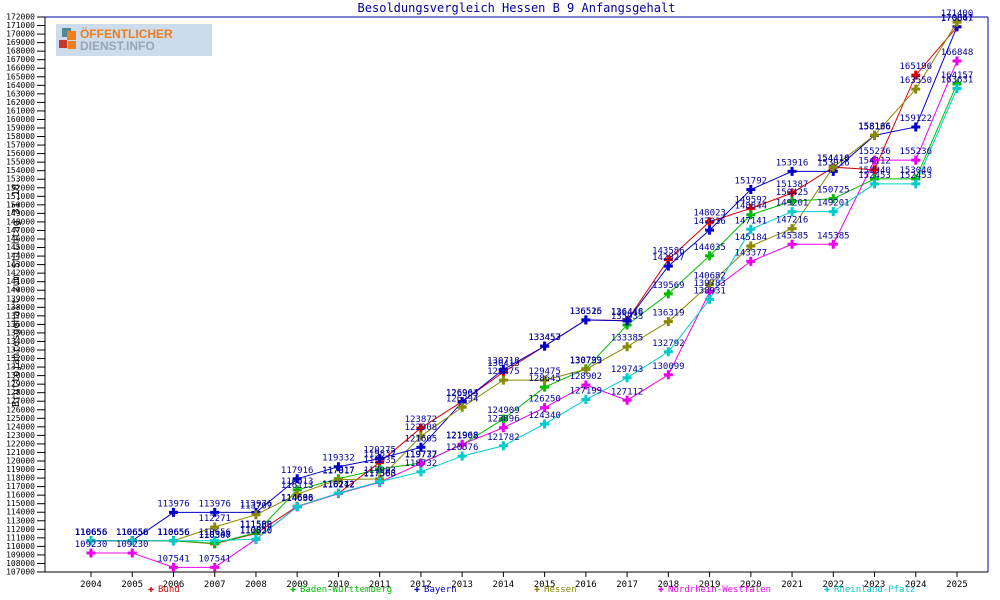 The width and height of the screenshot is (1000, 600). I want to click on svg-text: 116613, so click(297, 482).